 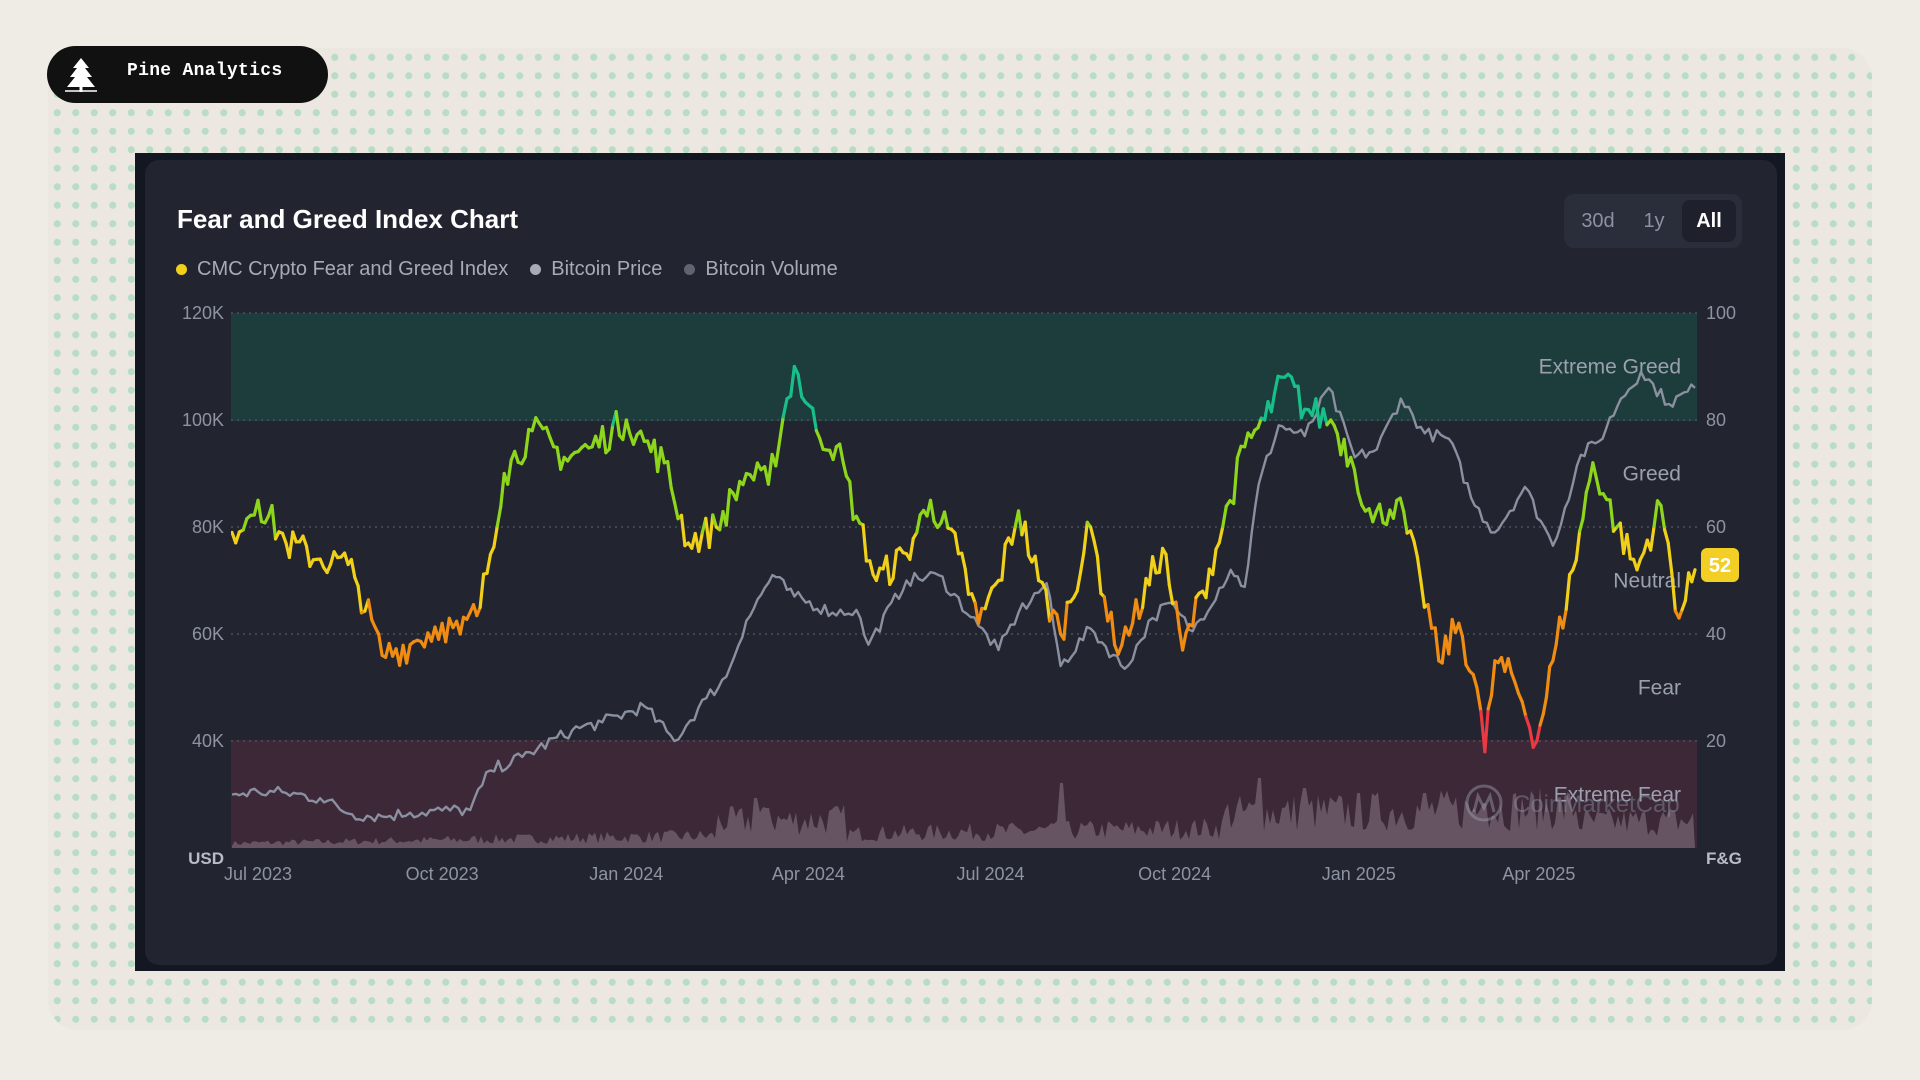 I want to click on right-tick-label: 20, so click(x=1716, y=741).